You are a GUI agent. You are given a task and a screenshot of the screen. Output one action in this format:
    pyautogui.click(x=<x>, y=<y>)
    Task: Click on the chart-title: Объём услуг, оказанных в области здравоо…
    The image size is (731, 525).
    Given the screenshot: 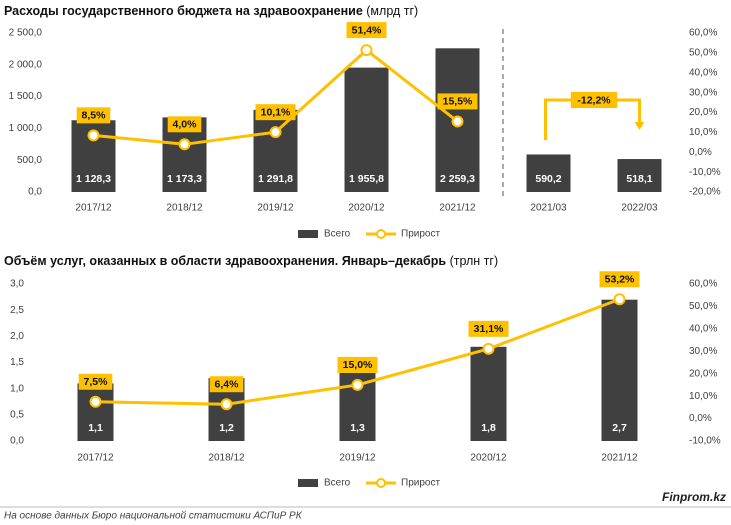 What is the action you would take?
    pyautogui.click(x=251, y=261)
    